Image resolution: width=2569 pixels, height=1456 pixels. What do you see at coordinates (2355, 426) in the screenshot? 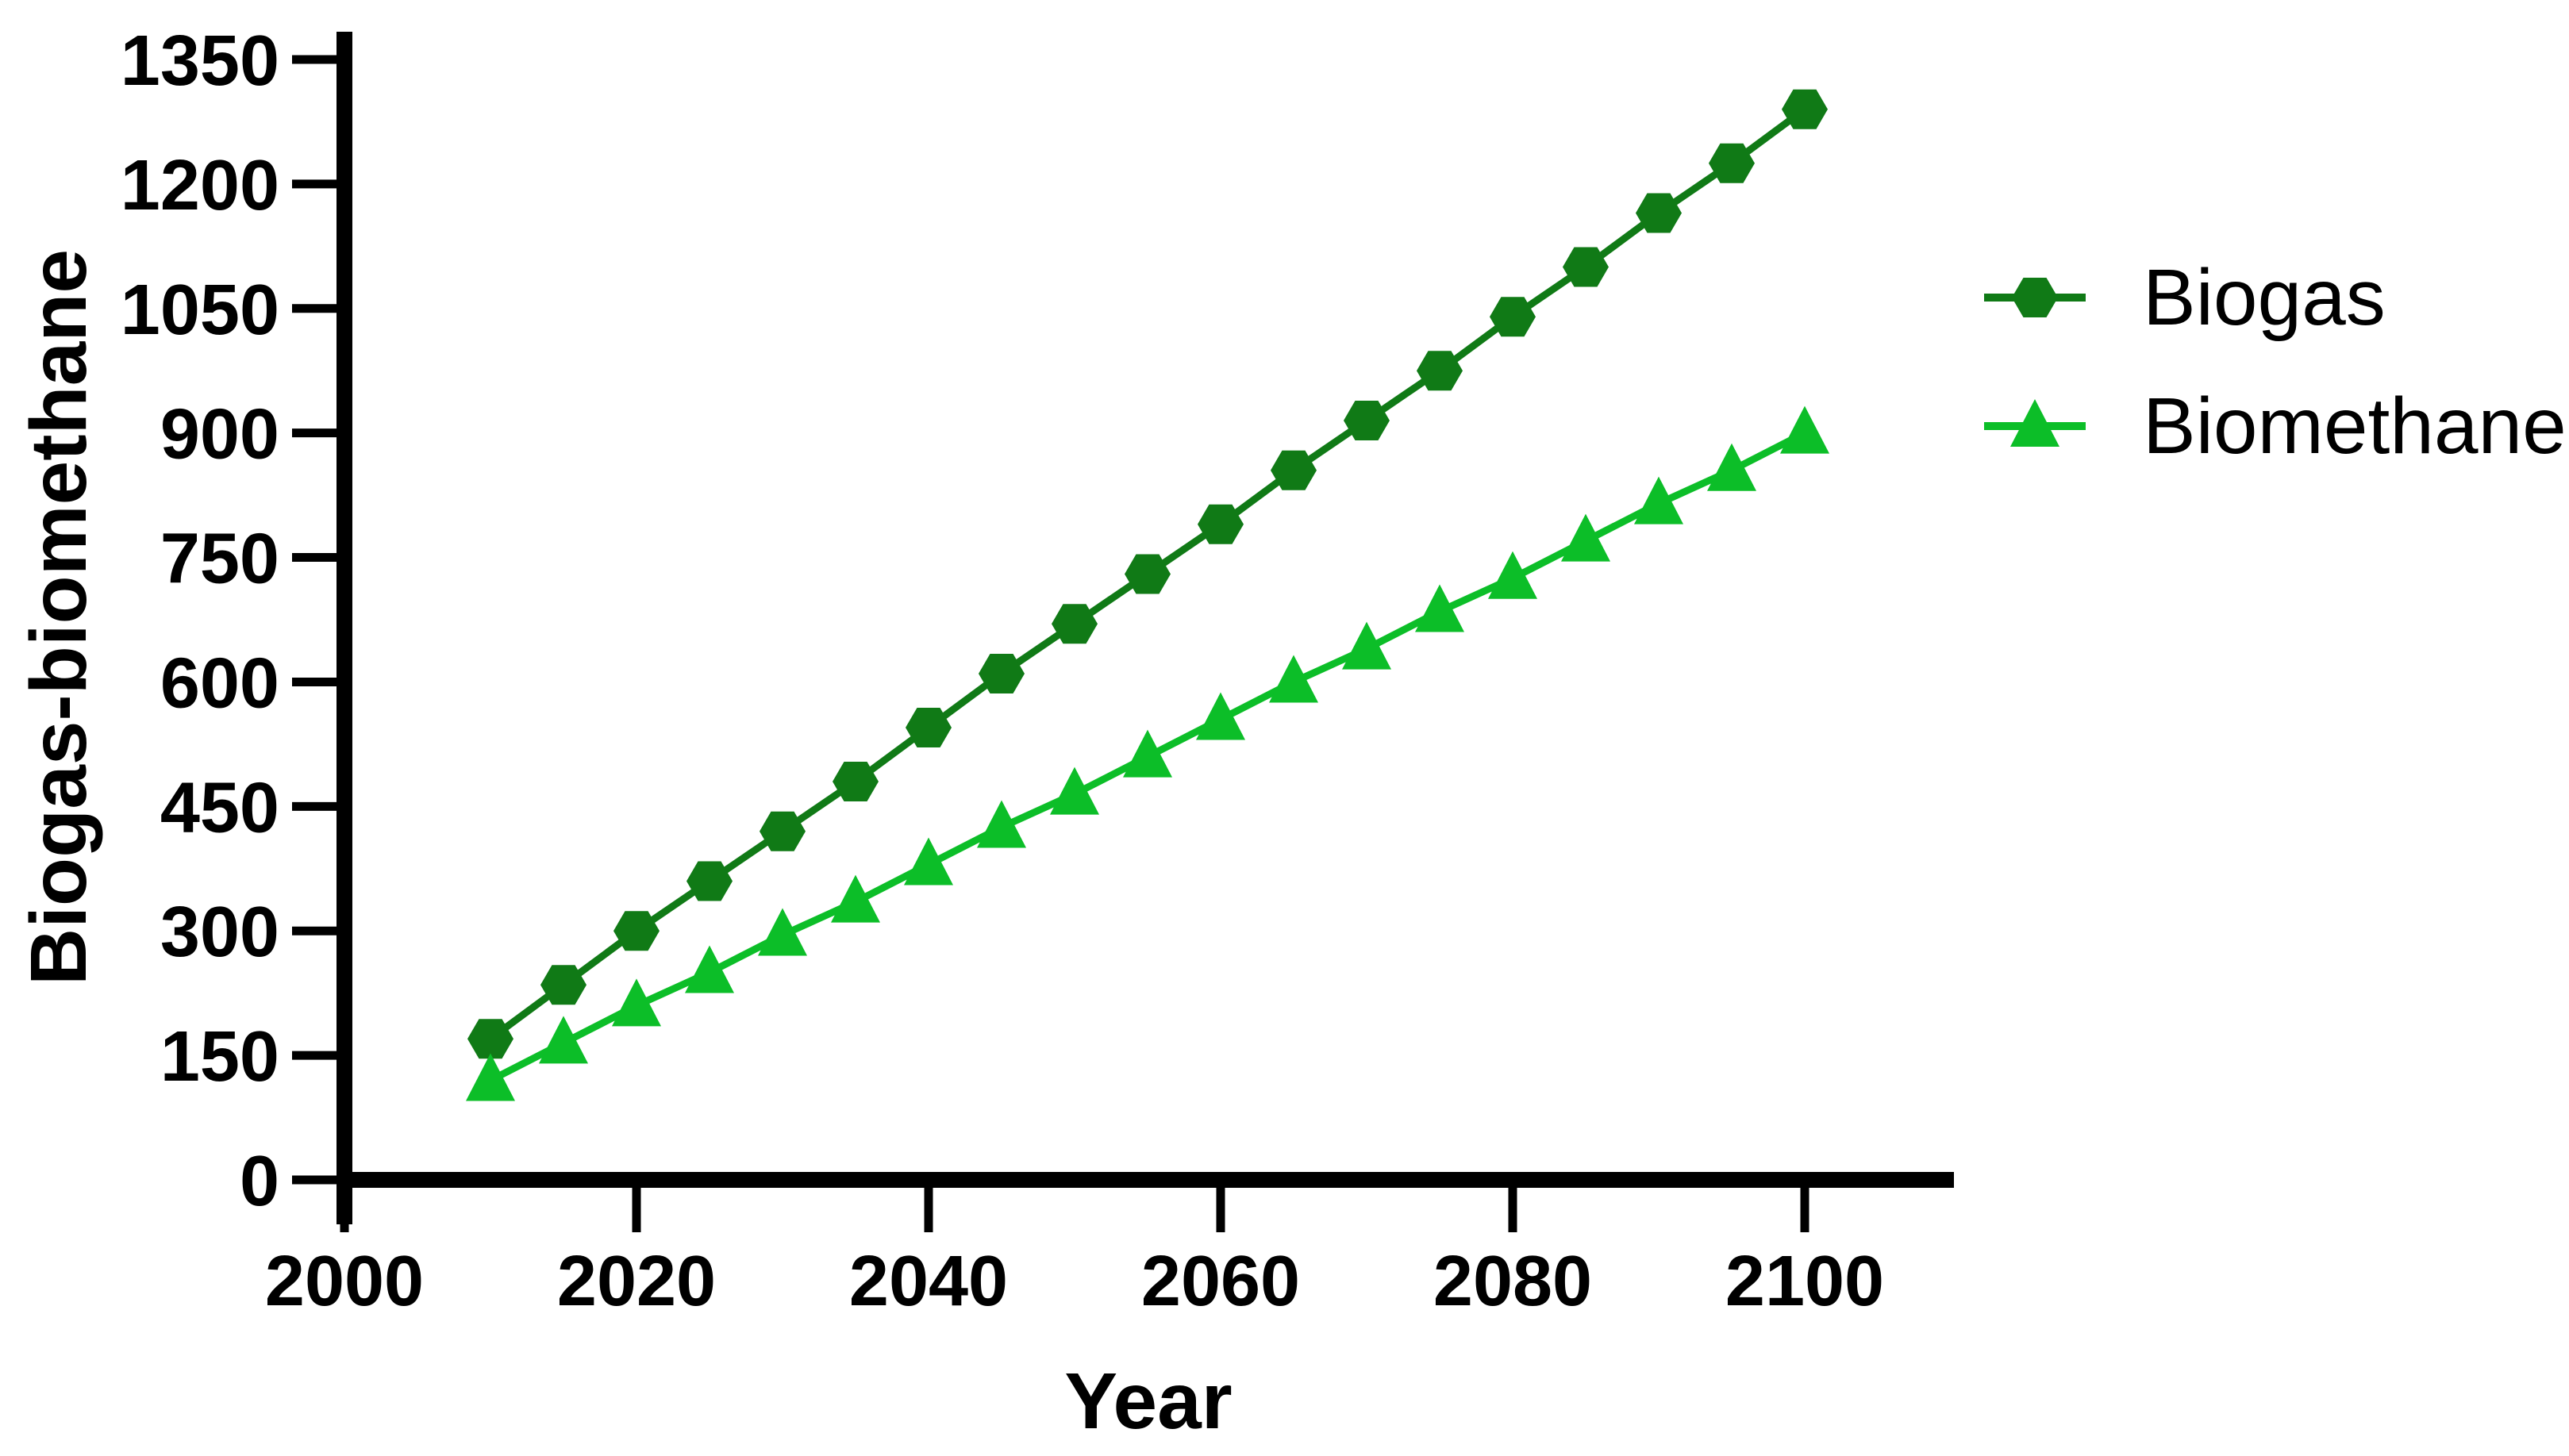
I see `legend-label-biomethane: Biomethane` at bounding box center [2355, 426].